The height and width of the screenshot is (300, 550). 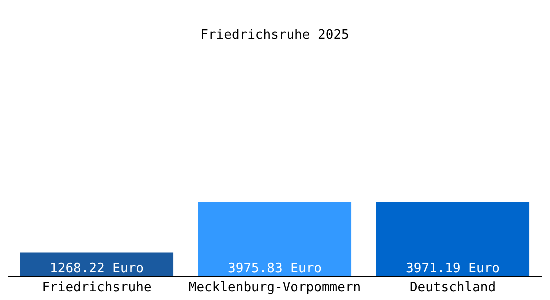 What do you see at coordinates (453, 288) in the screenshot?
I see `x-tick-label: Deutschland` at bounding box center [453, 288].